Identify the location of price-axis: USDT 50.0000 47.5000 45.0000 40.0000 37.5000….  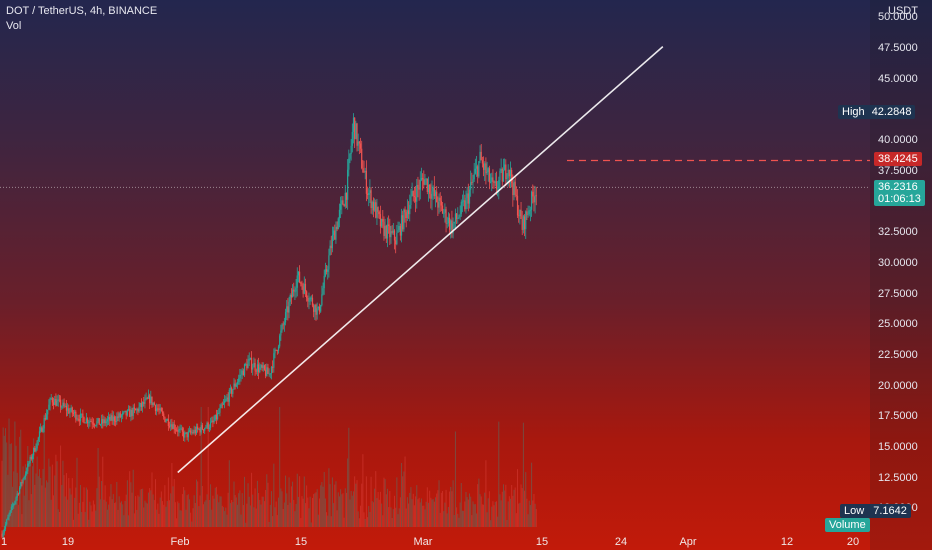
(901, 275).